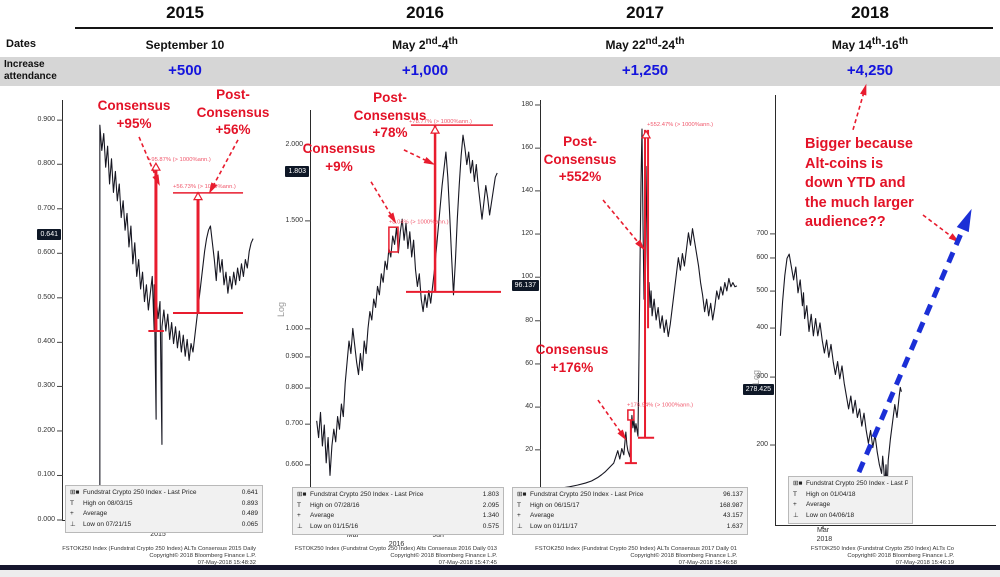 The width and height of the screenshot is (1000, 577). What do you see at coordinates (179, 160) in the screenshot?
I see `annotation-pct-label: +95.87% (> 1000%ann.)` at bounding box center [179, 160].